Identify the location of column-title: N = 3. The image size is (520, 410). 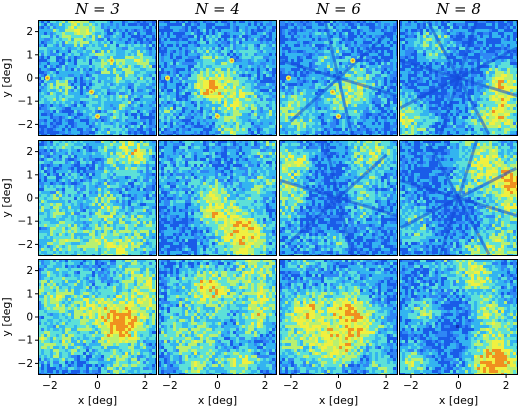
(97, 9).